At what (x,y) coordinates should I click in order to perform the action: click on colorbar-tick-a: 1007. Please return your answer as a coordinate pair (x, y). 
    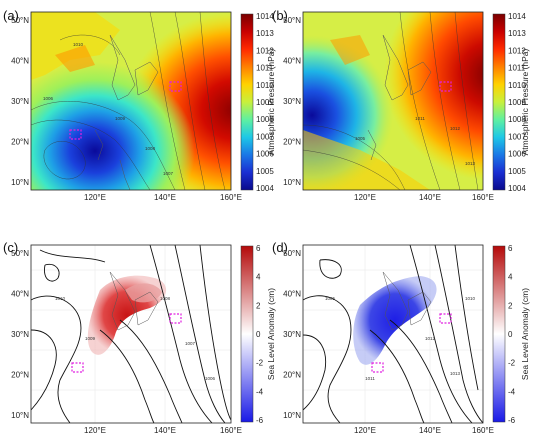
    Looking at the image, I should click on (265, 136).